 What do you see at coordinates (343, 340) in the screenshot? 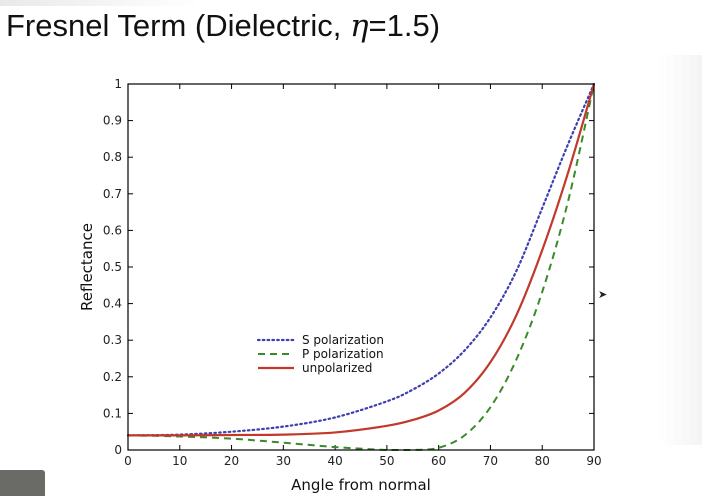
I see `legend-label: S polarization` at bounding box center [343, 340].